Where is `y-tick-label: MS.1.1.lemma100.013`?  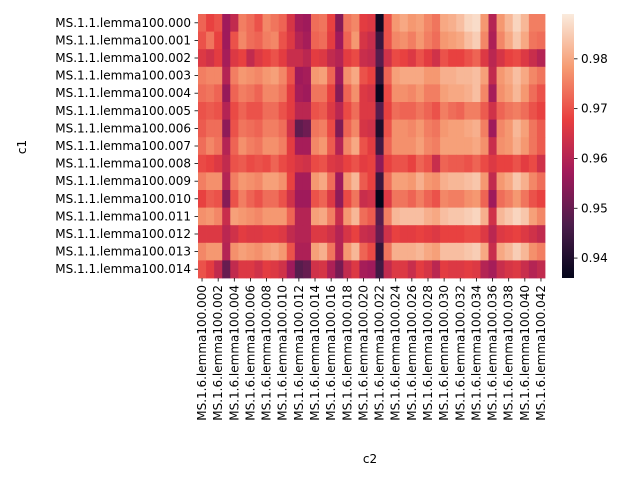 y-tick-label: MS.1.1.lemma100.013 is located at coordinates (123, 252).